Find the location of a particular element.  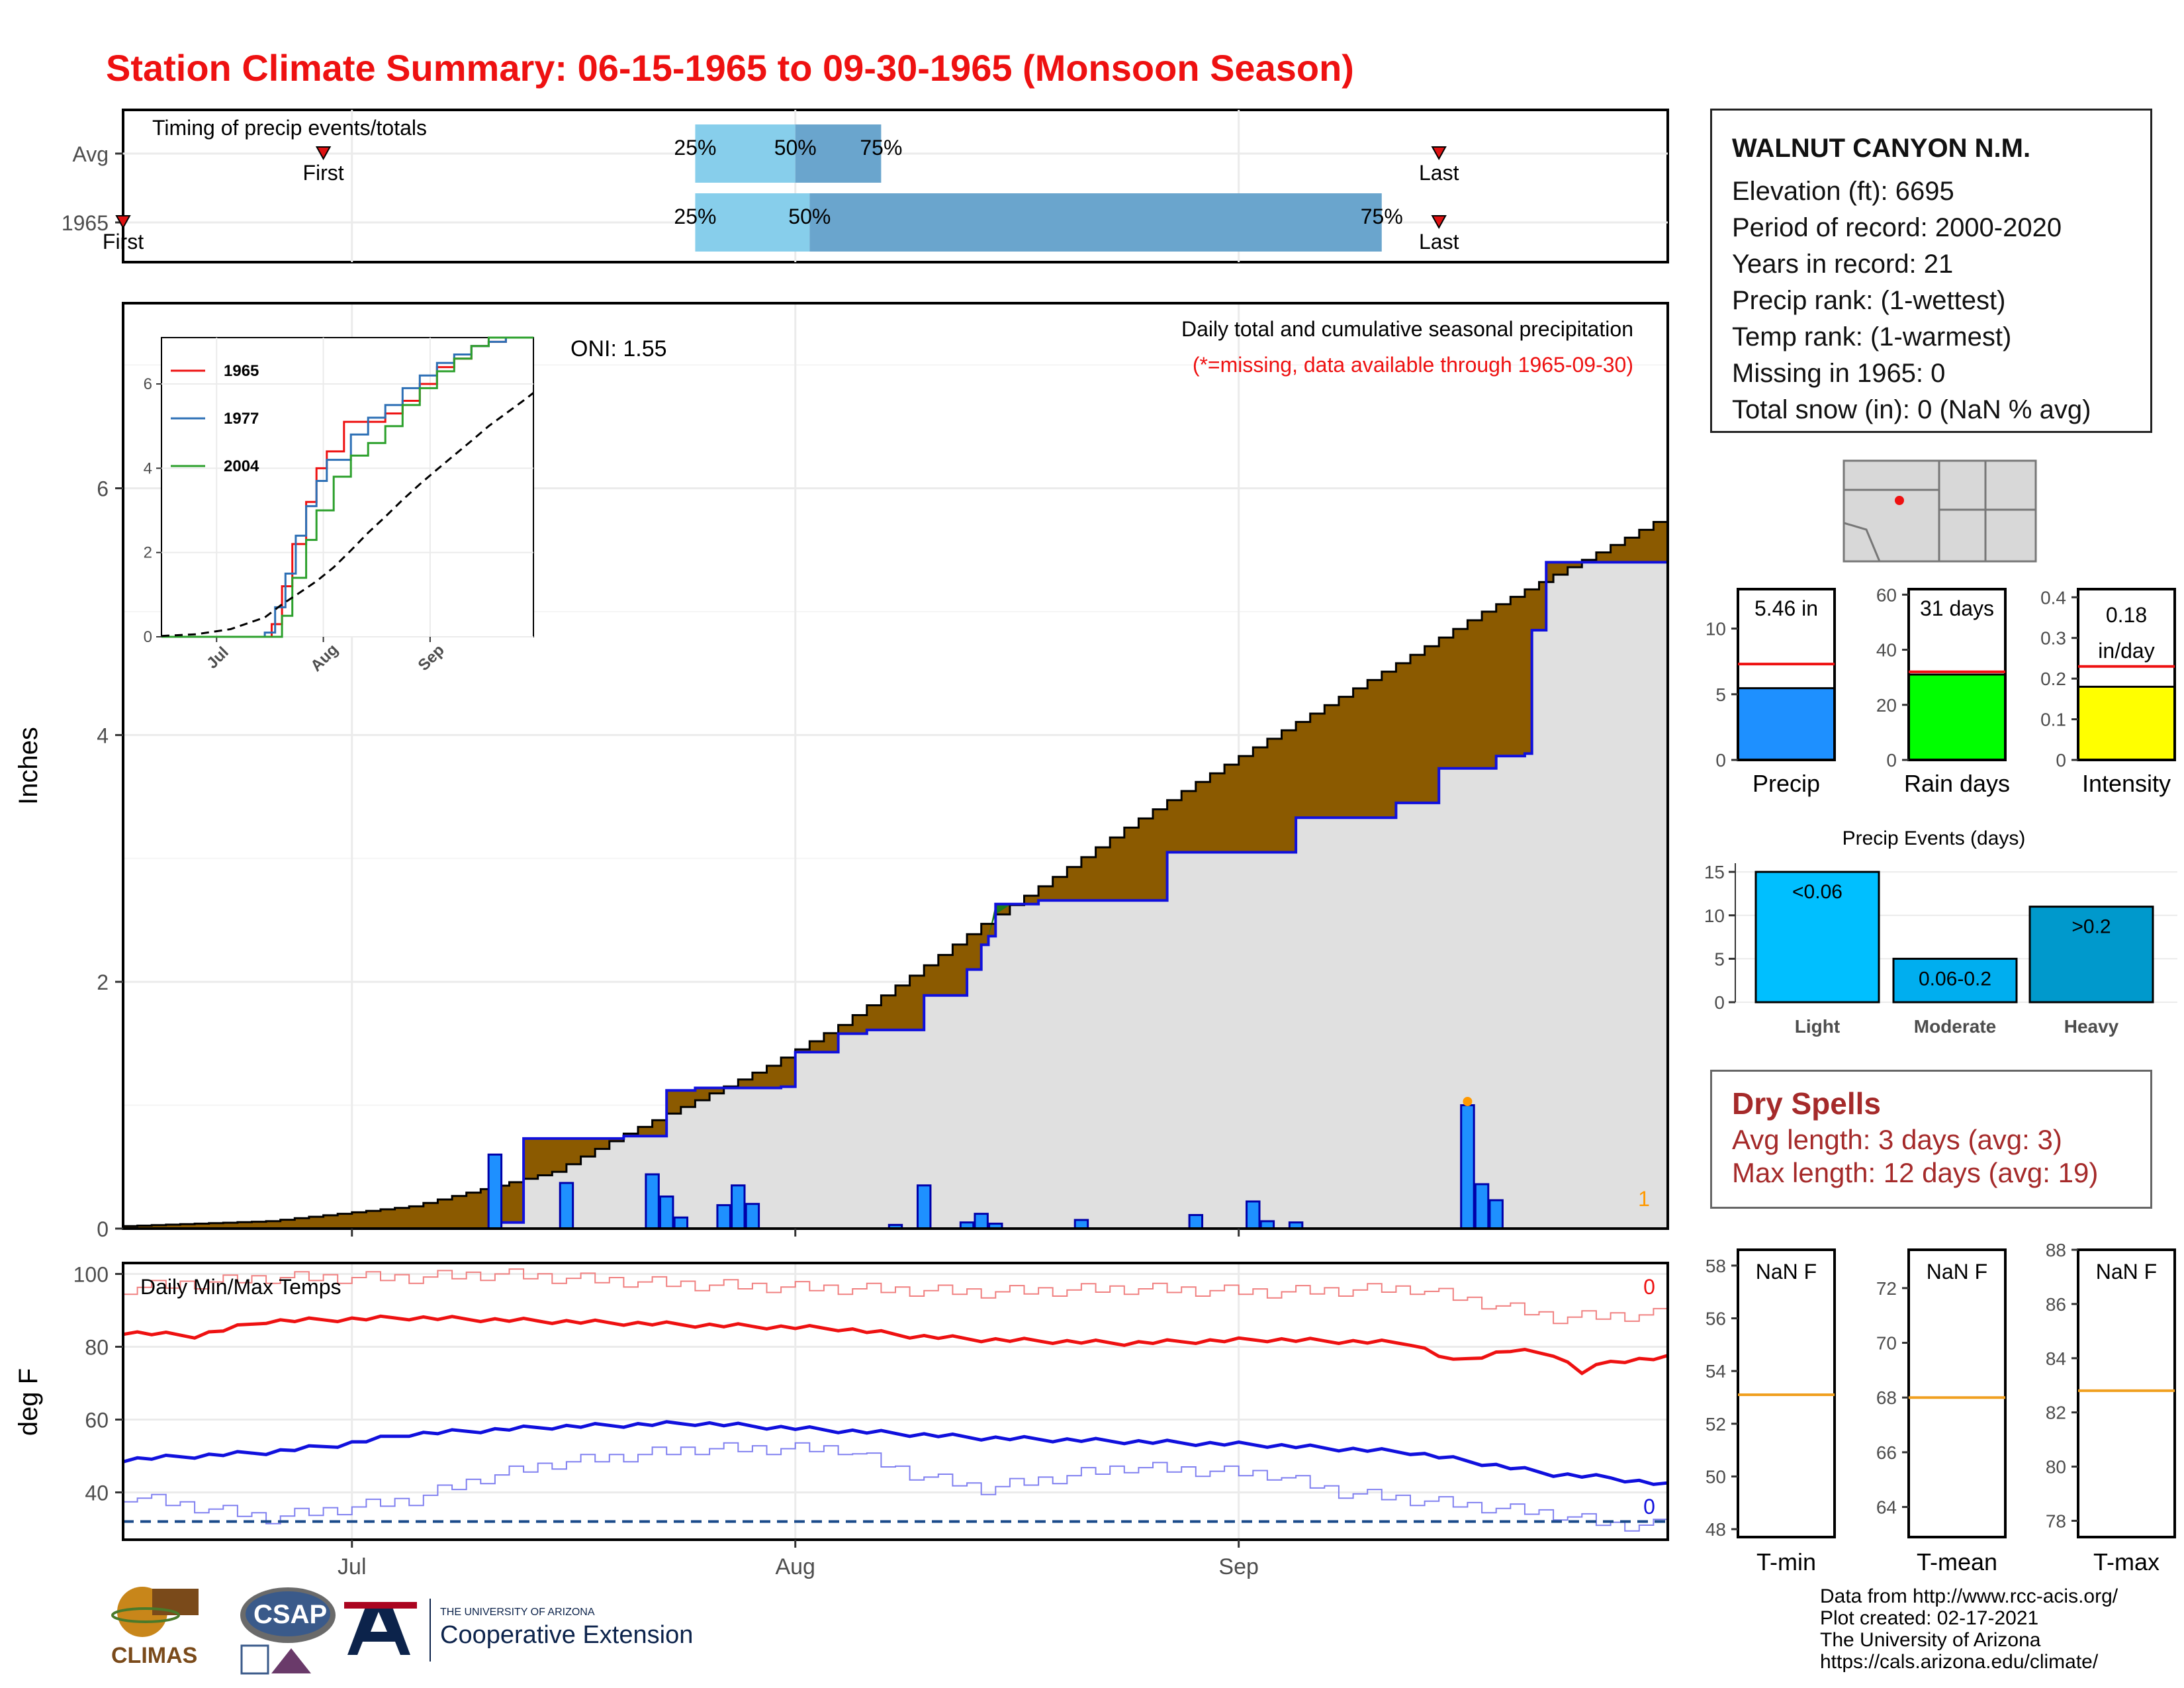

temps-series-record-min is located at coordinates (896, 1487).